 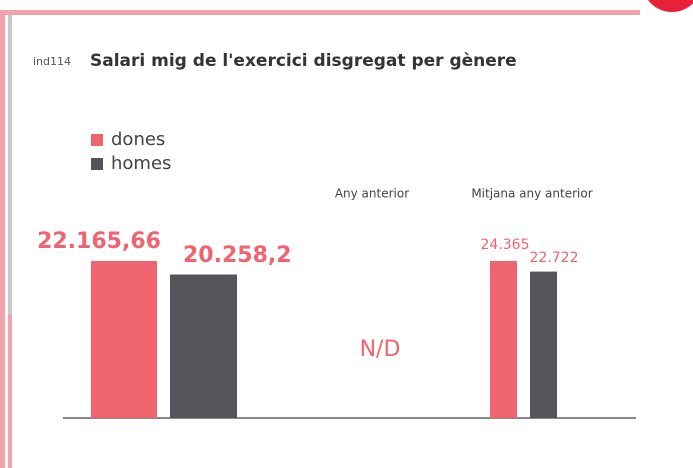 I want to click on category-label: Mitjana any anterior, so click(x=531, y=194).